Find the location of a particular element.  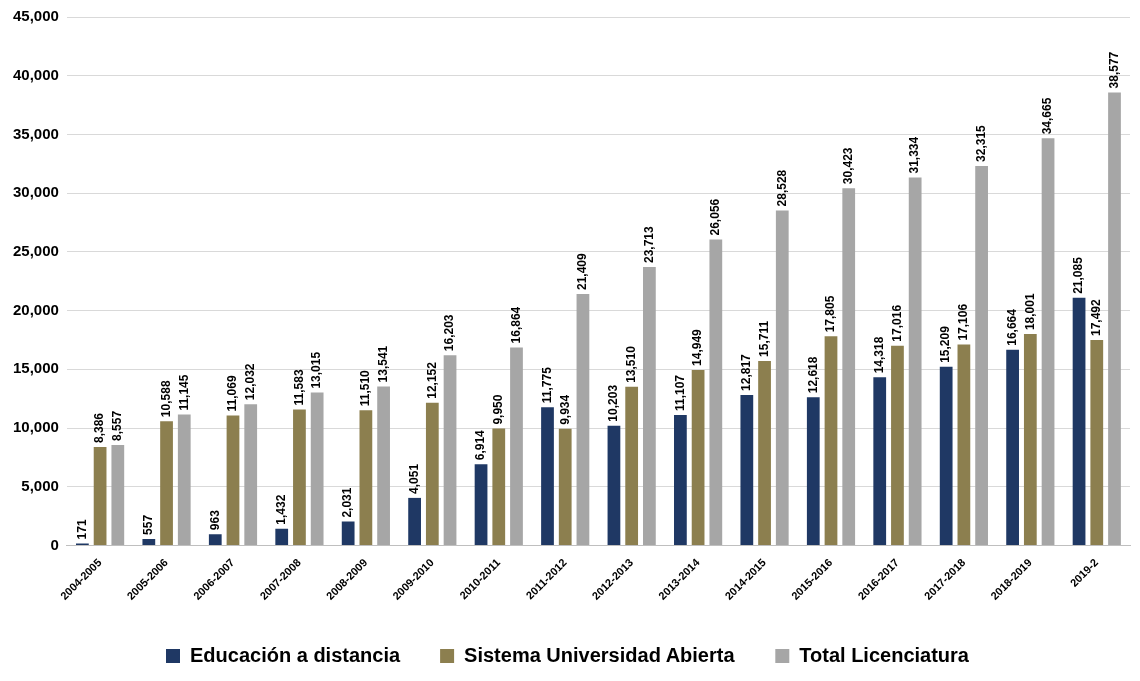

legend-label: Total Licenciatura is located at coordinates (884, 654).